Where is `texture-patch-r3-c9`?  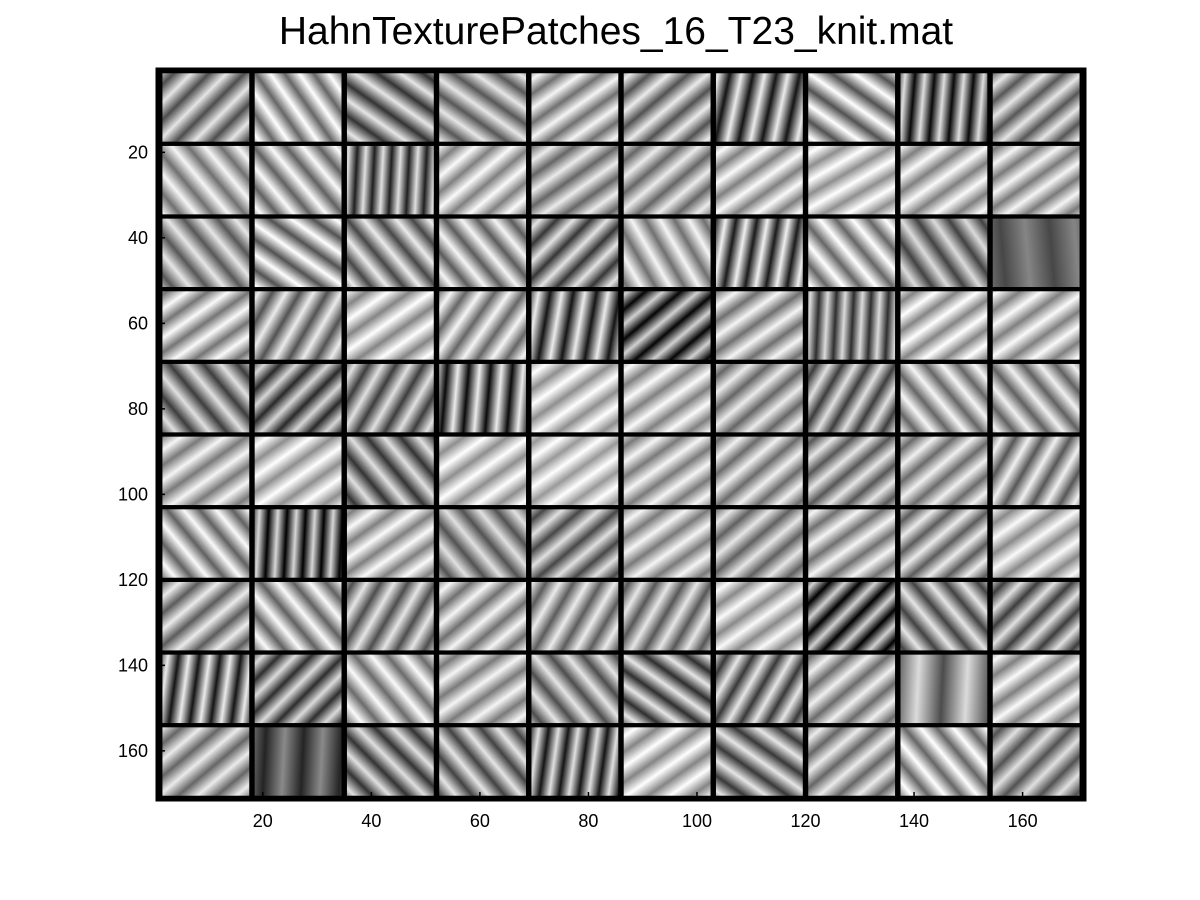
texture-patch-r3-c9 is located at coordinates (944, 253).